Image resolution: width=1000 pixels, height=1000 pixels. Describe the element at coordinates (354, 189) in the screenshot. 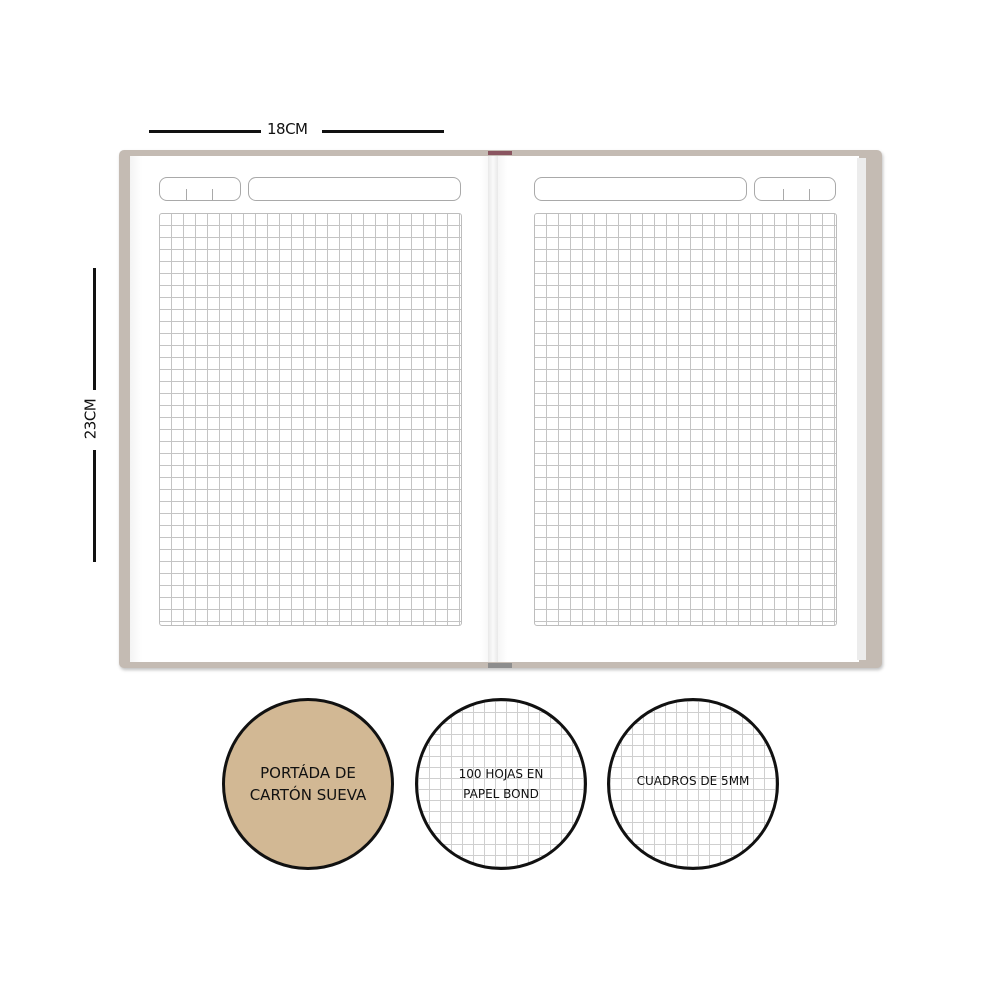

I see `title-box-left` at that location.